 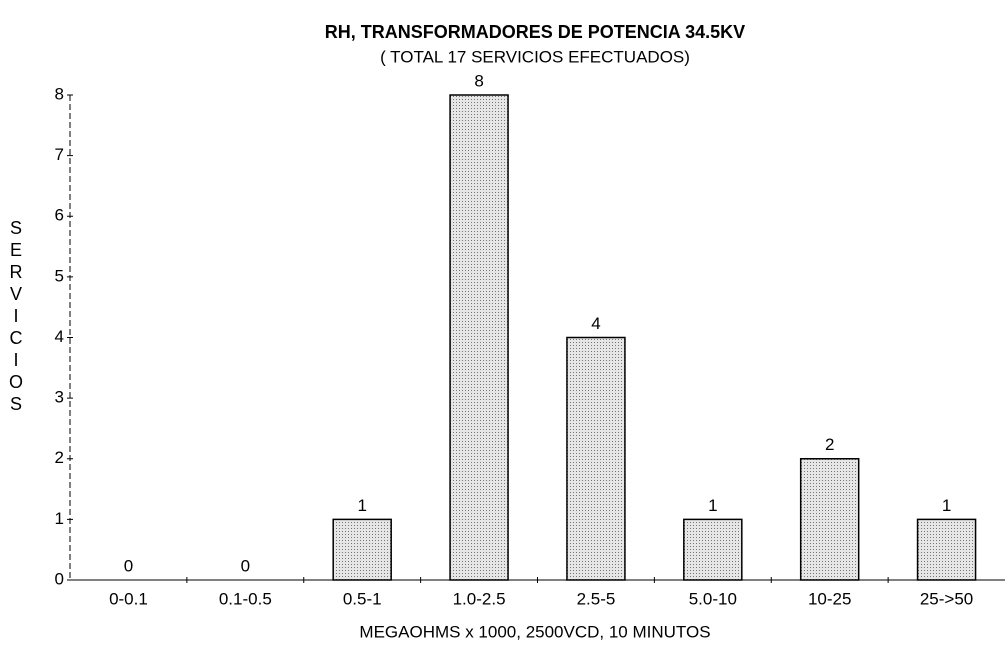 What do you see at coordinates (59, 336) in the screenshot?
I see `y-tick-label: 4` at bounding box center [59, 336].